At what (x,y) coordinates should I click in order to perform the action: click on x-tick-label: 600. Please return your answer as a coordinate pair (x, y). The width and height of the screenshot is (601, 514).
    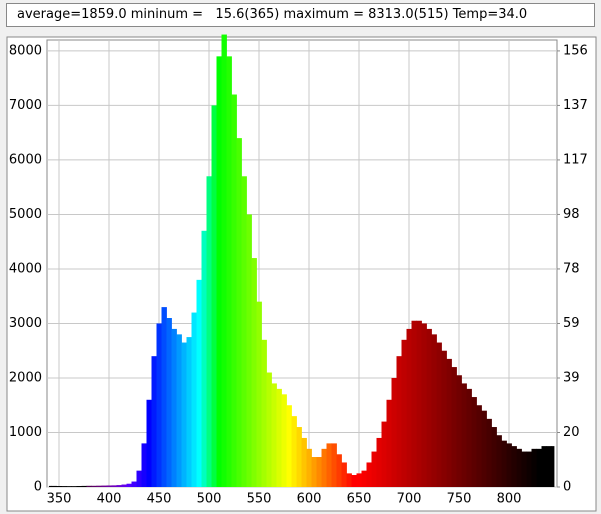
    Looking at the image, I should click on (309, 499).